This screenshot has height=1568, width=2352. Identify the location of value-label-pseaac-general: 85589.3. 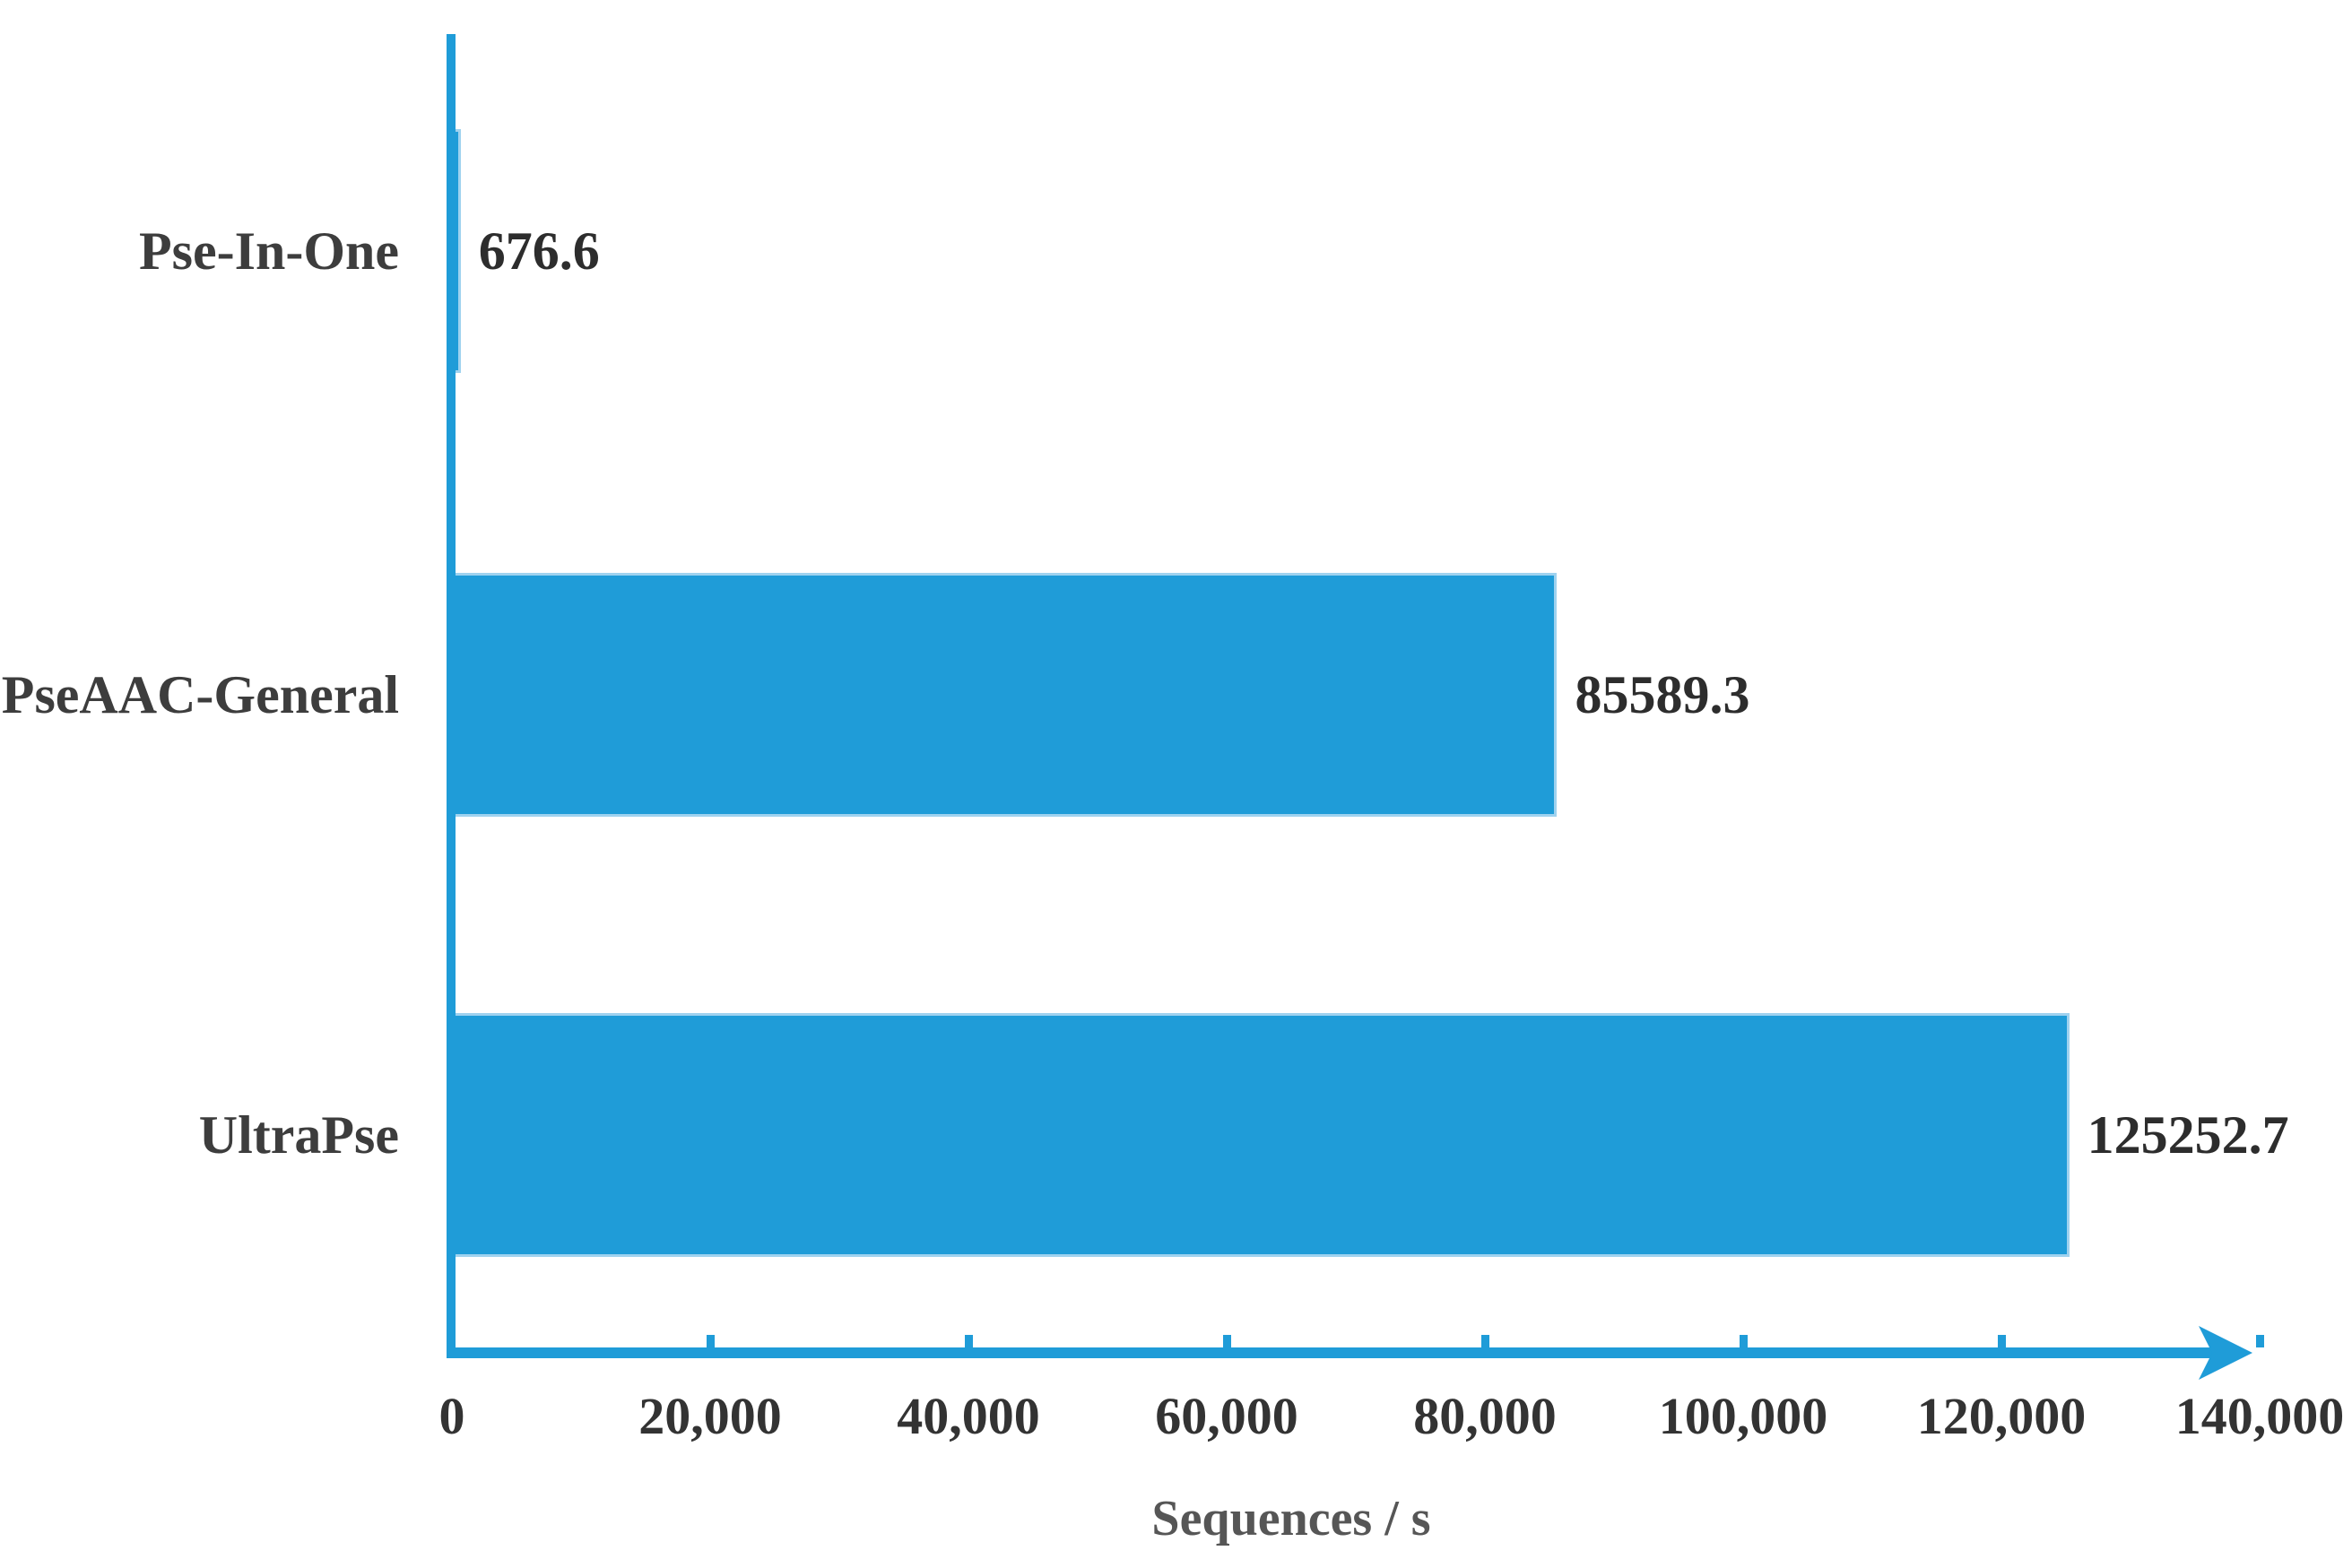
(1663, 694).